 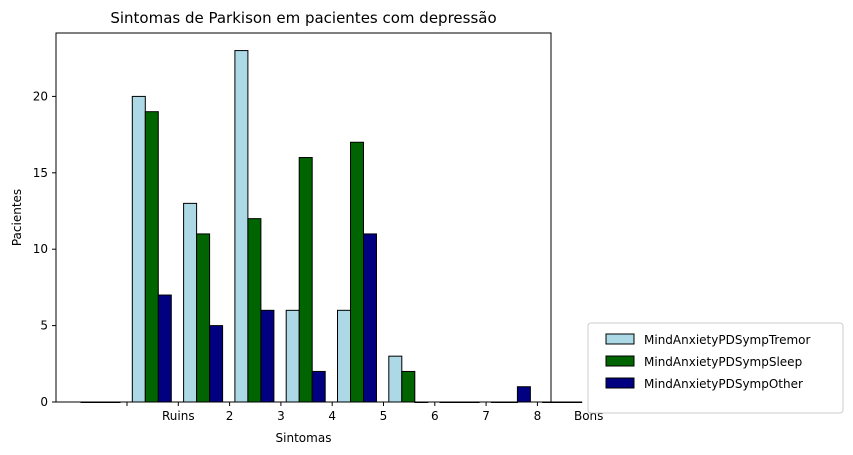 What do you see at coordinates (230, 416) in the screenshot?
I see `x-tick-label: 2` at bounding box center [230, 416].